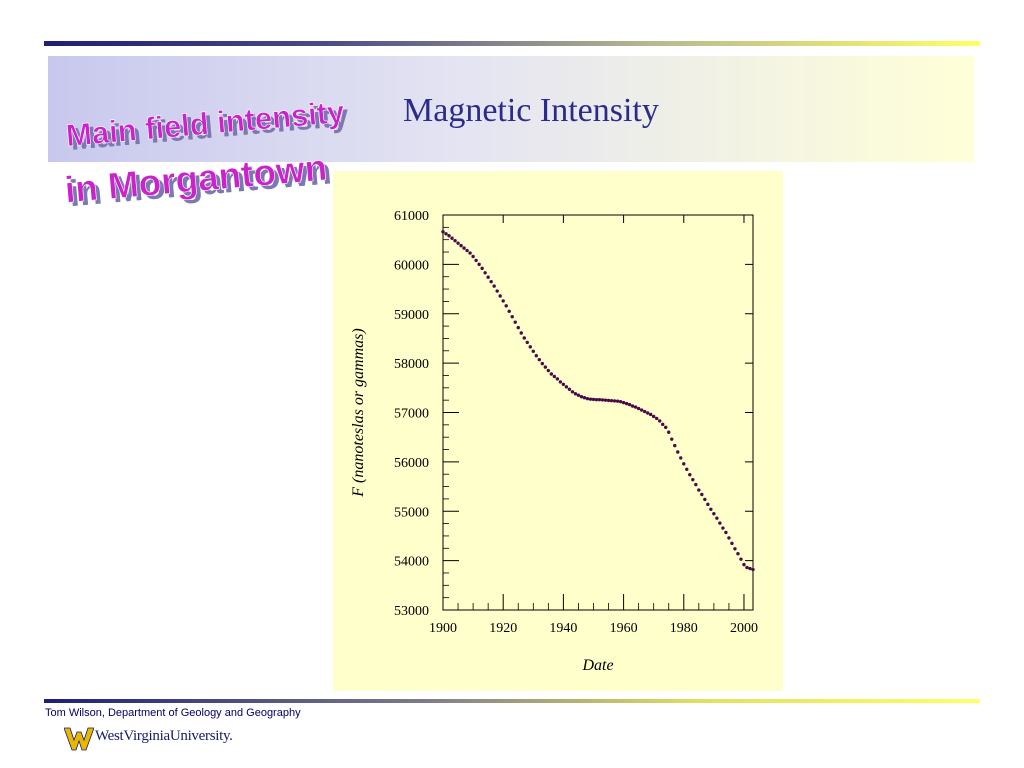 The image size is (1024, 768). Describe the element at coordinates (531, 110) in the screenshot. I see `slide-title: Magnetic Intensity` at that location.